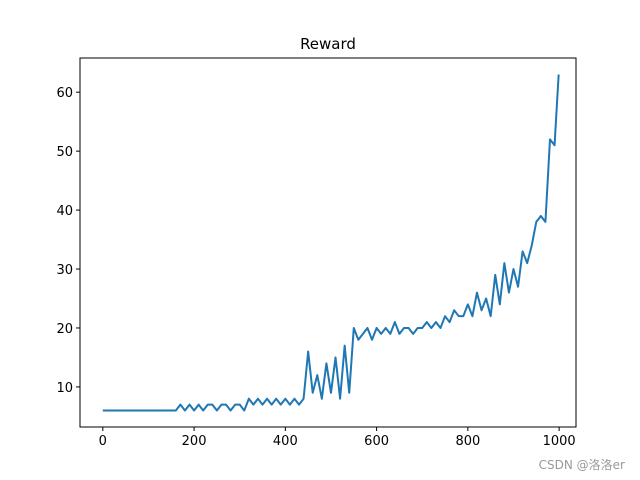 The width and height of the screenshot is (640, 480). I want to click on watermark: CSDN @洛洛er, so click(582, 464).